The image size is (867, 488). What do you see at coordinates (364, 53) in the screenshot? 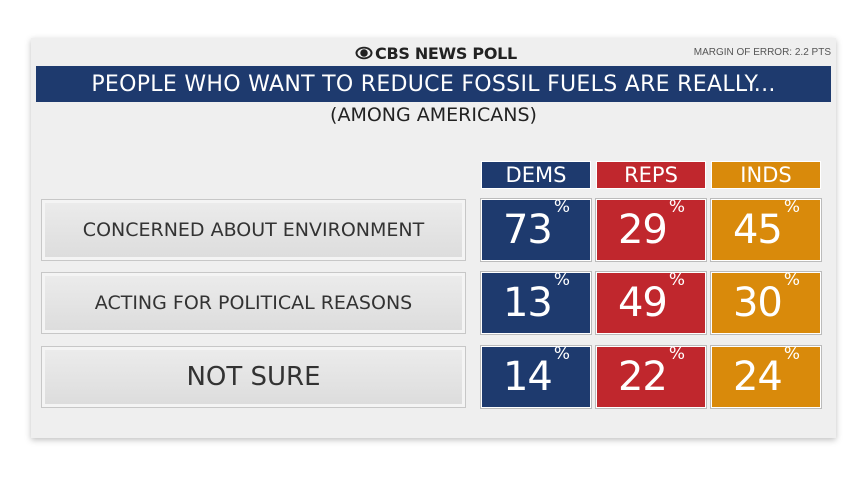
I see `cbs-eye-icon` at bounding box center [364, 53].